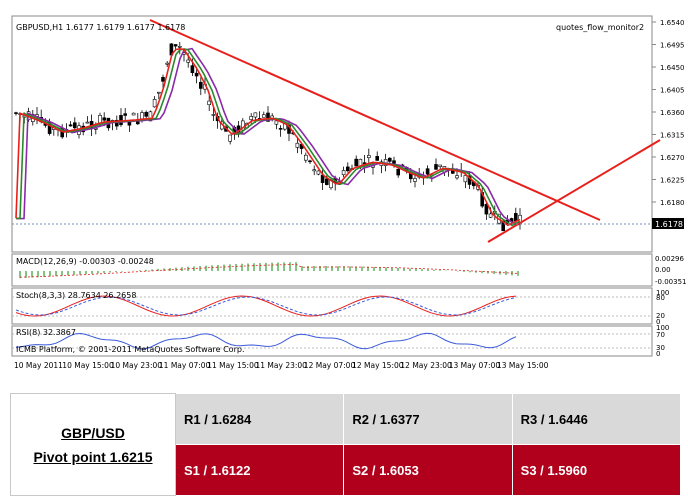 The height and width of the screenshot is (503, 688). What do you see at coordinates (660, 298) in the screenshot?
I see `stoch-axis-80: 80` at bounding box center [660, 298].